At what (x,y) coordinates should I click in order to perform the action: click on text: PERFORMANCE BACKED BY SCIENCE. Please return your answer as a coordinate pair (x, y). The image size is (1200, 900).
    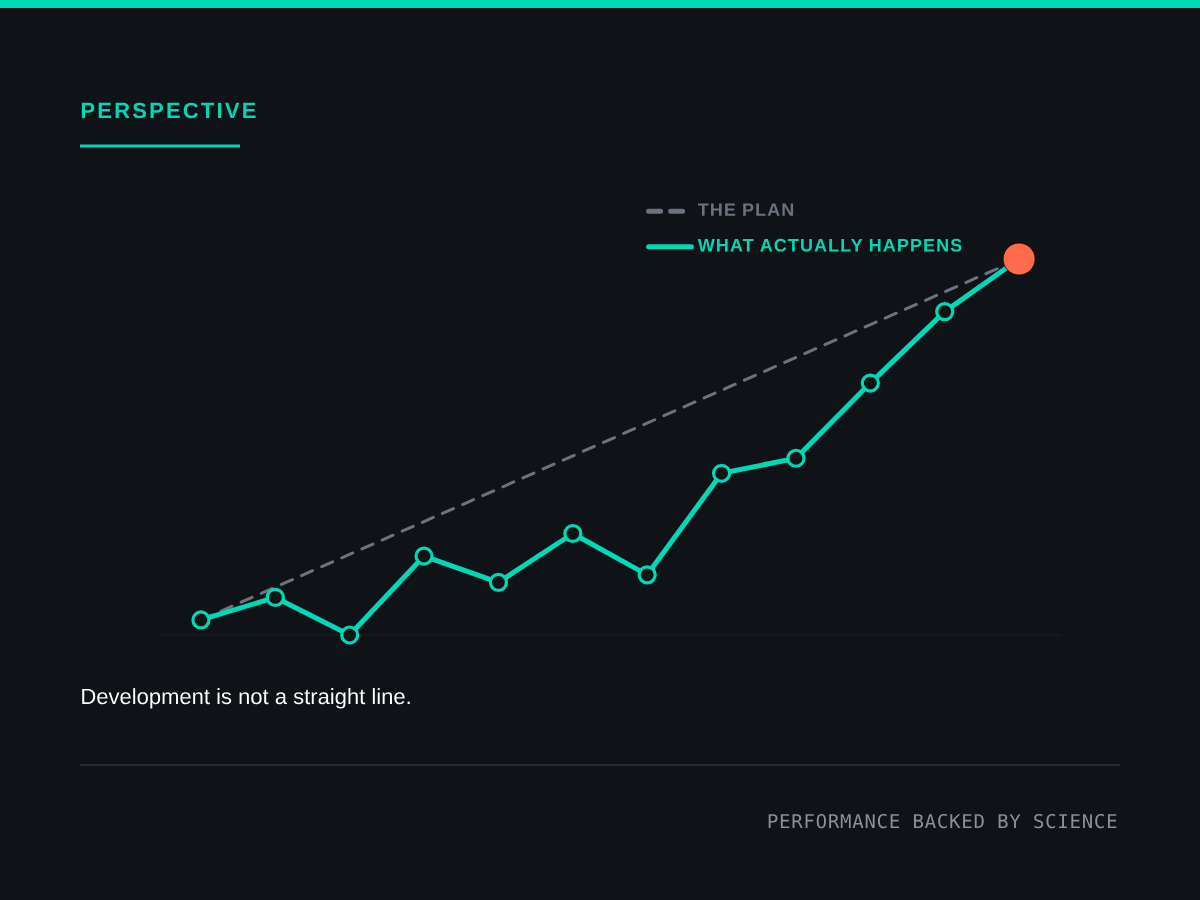
    Looking at the image, I should click on (942, 821).